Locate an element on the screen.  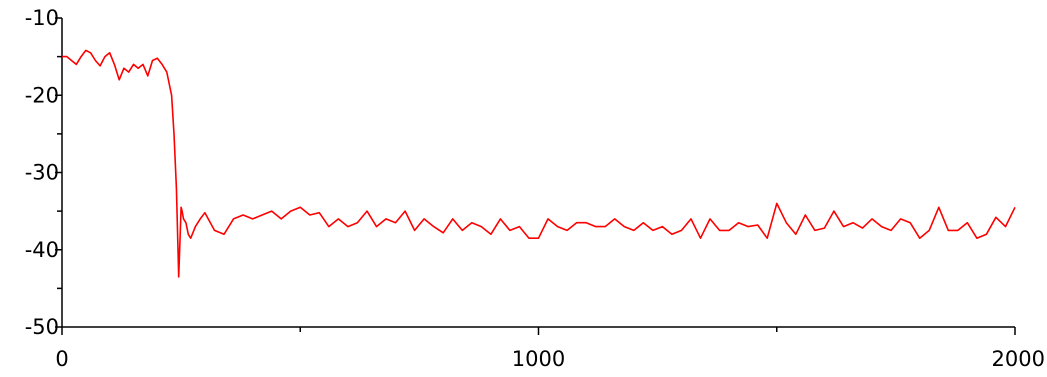
y-tick-label: -50 is located at coordinates (42, 327).